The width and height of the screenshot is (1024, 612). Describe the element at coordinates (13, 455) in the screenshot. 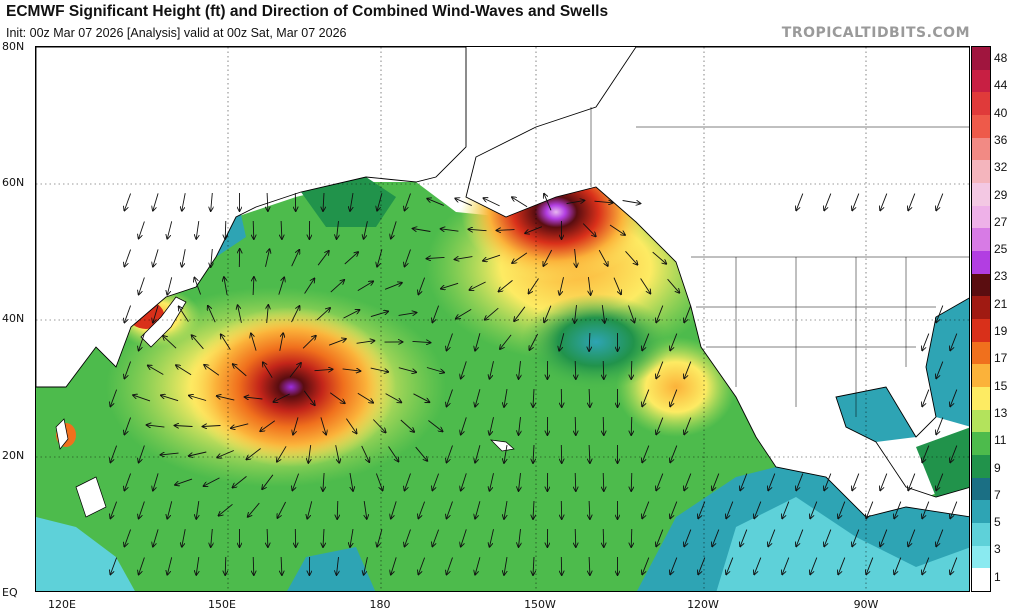

I see `lat-label: 20N` at that location.